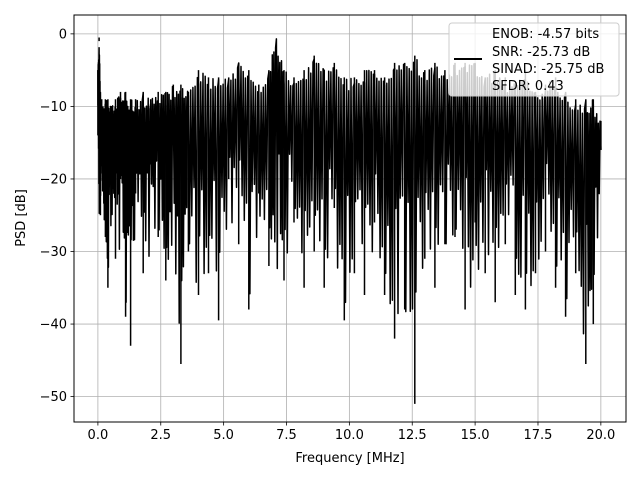 This screenshot has width=640, height=484. I want to click on x-axis-label: Frequency [MHz], so click(349, 458).